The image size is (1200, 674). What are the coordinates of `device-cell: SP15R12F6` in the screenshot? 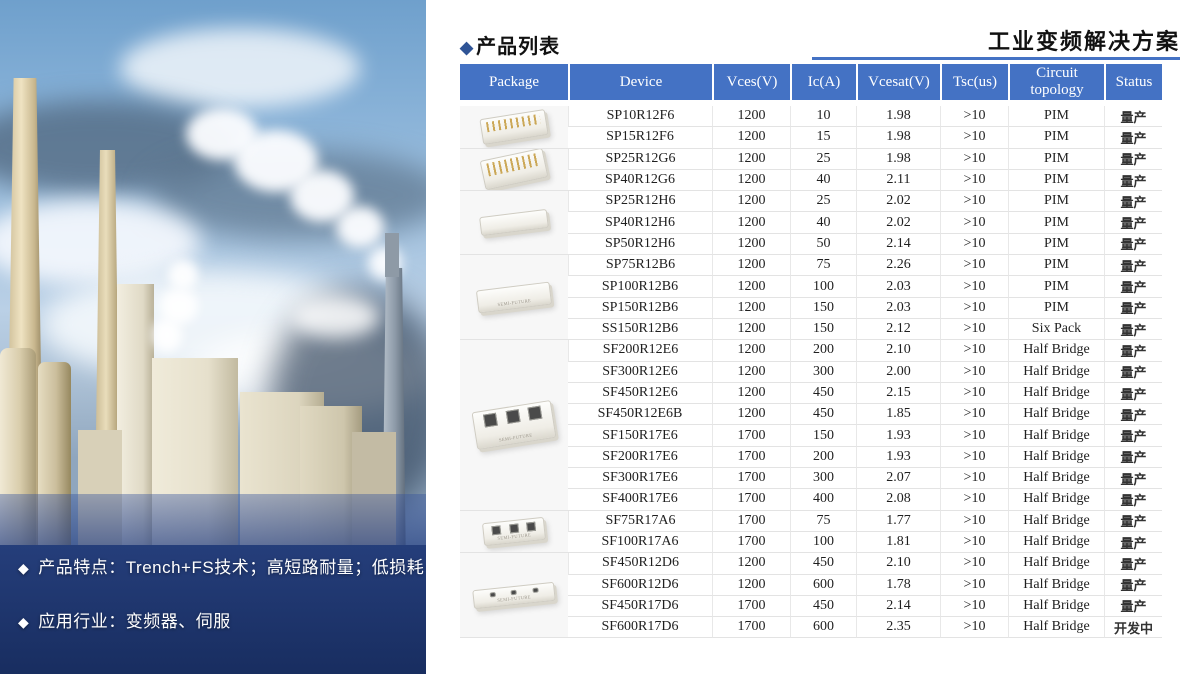 It's located at (640, 138).